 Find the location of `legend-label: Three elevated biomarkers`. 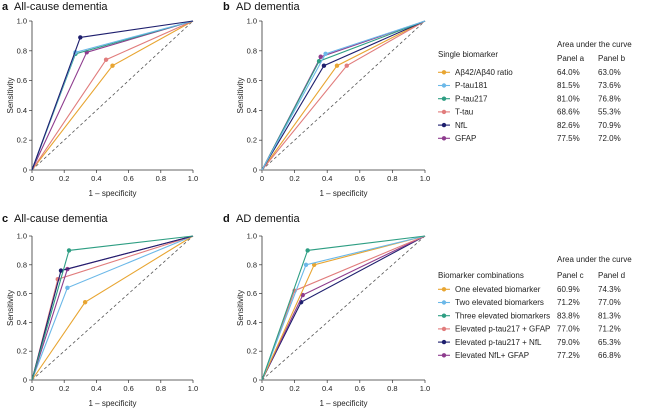

legend-label: Three elevated biomarkers is located at coordinates (502, 315).